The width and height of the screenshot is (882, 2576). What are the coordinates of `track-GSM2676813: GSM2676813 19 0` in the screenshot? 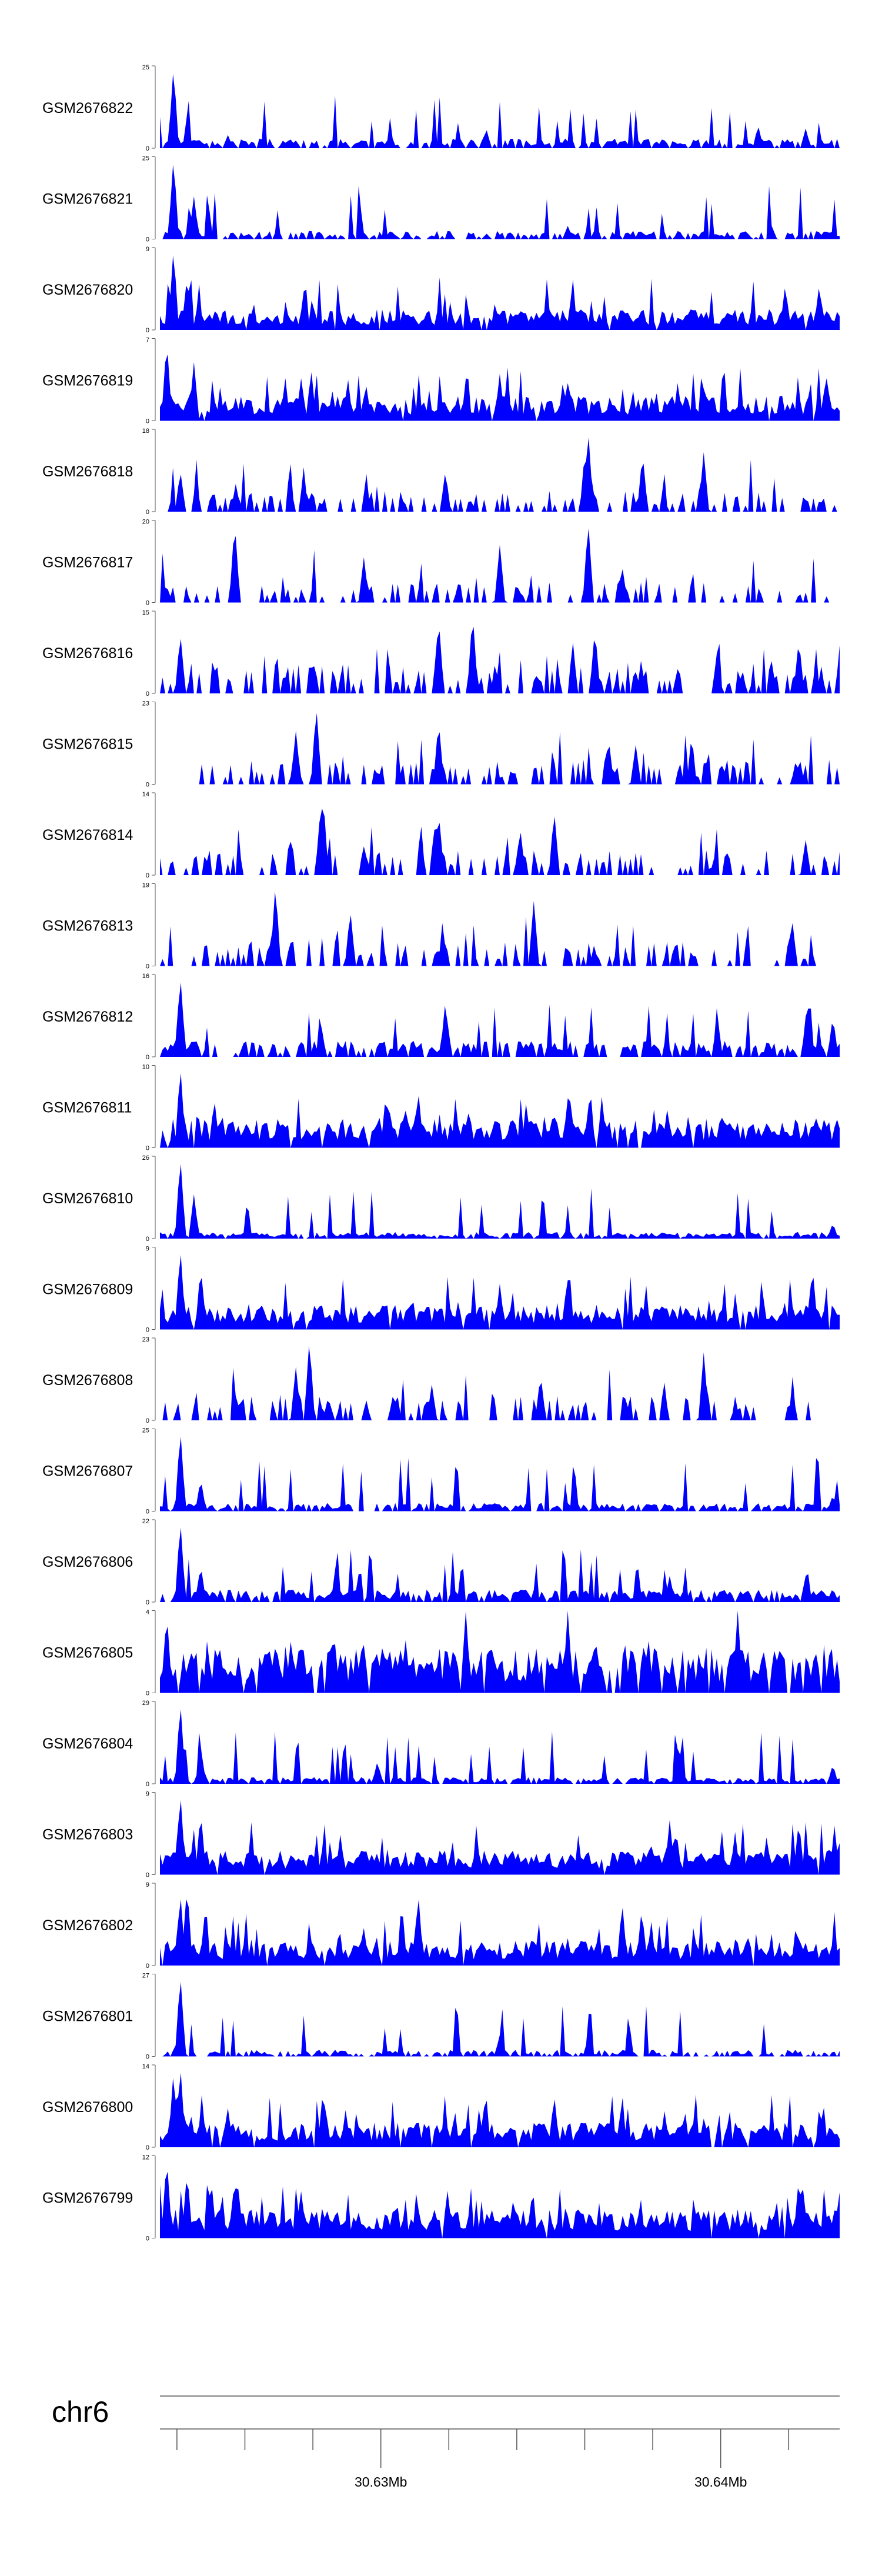 It's located at (441, 926).